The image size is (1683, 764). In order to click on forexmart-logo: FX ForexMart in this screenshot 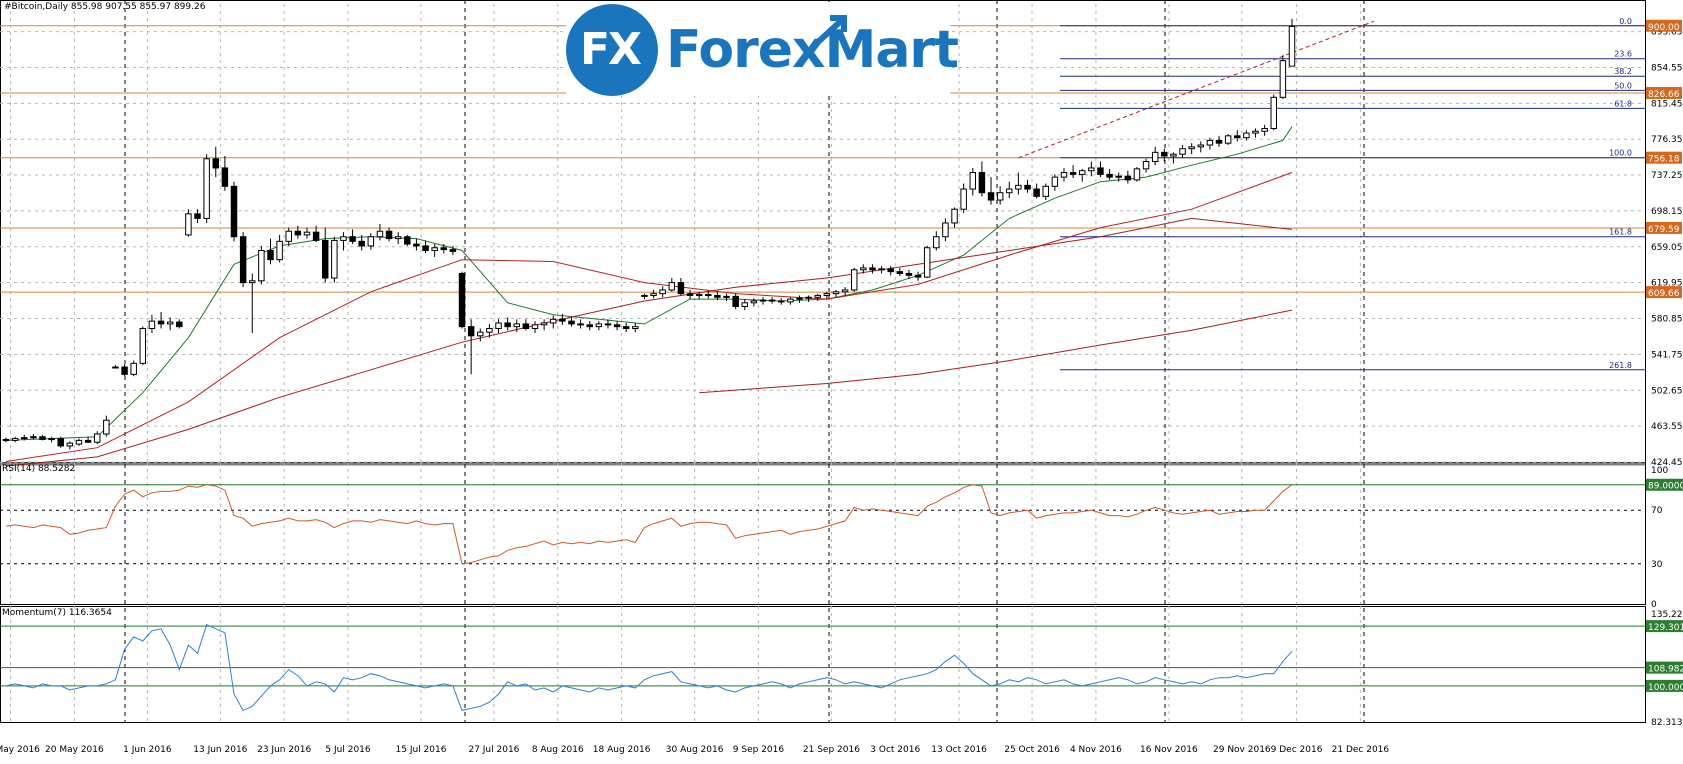, I will do `click(762, 49)`.